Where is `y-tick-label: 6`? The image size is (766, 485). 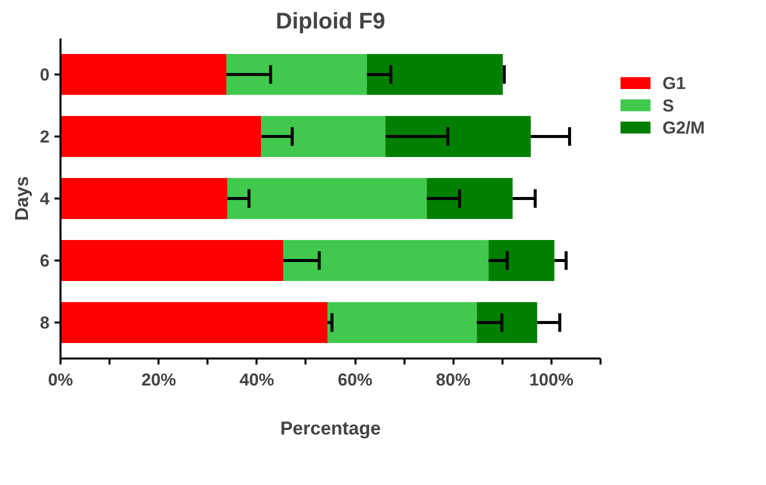 y-tick-label: 6 is located at coordinates (45, 260).